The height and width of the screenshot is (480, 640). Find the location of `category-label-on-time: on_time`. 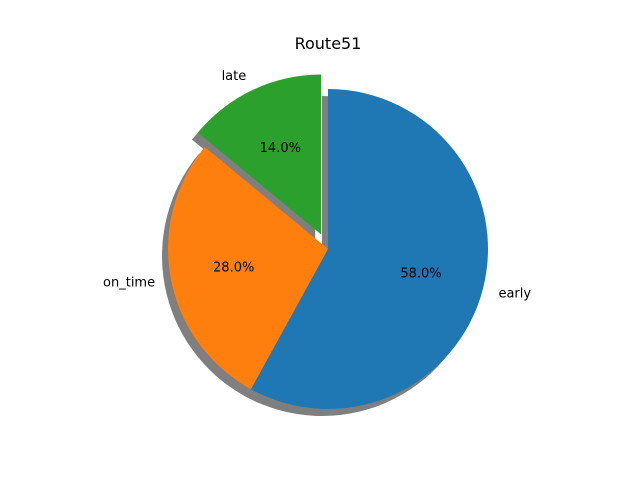

category-label-on-time: on_time is located at coordinates (129, 282).